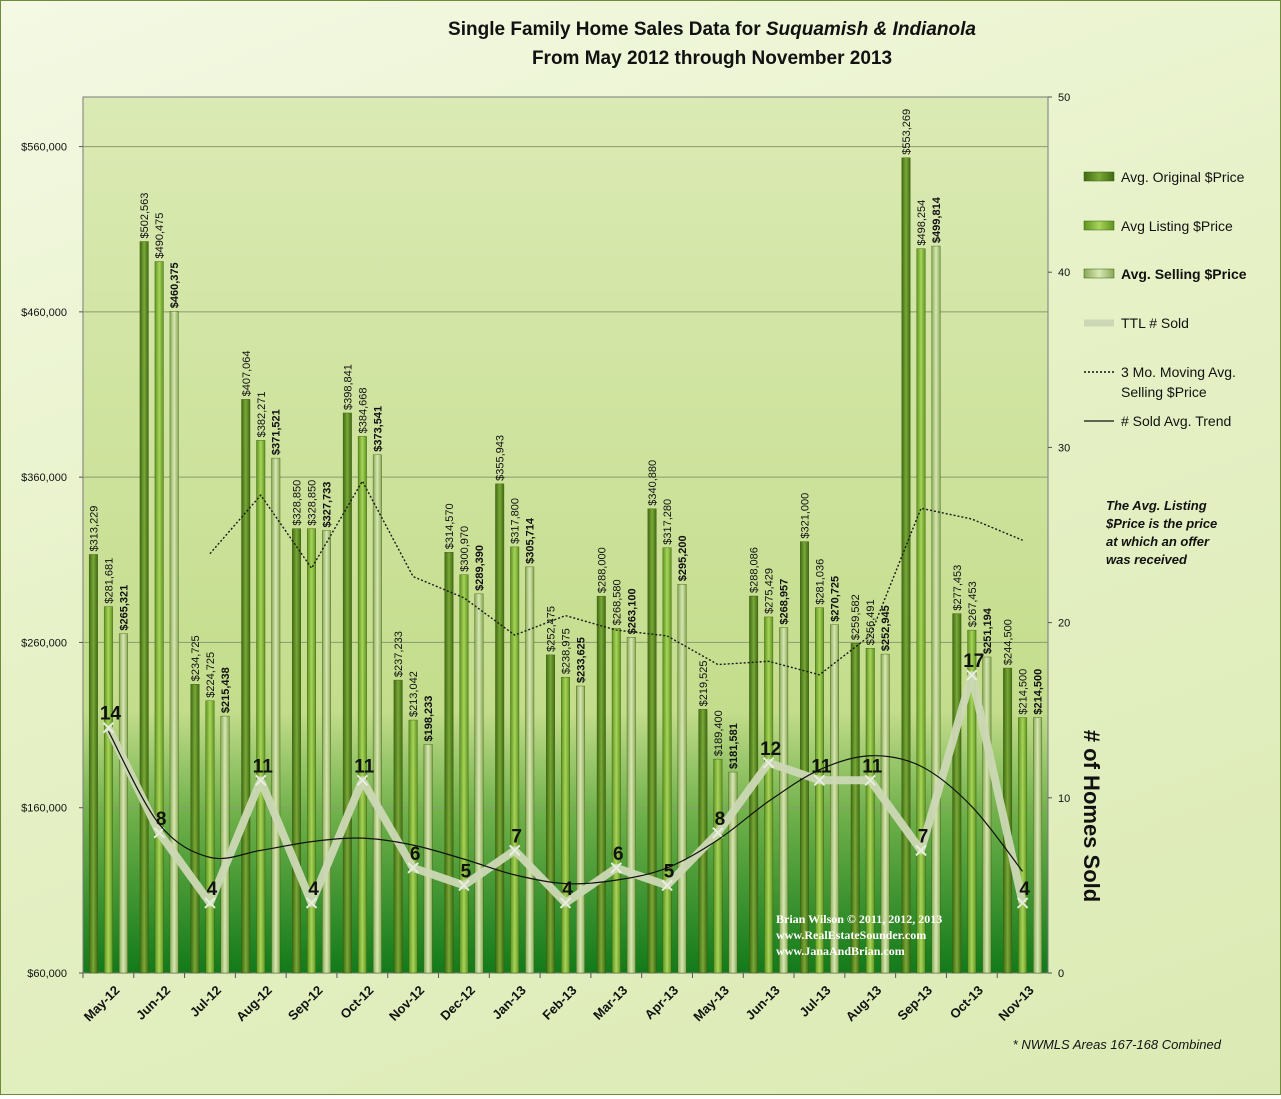  What do you see at coordinates (44, 643) in the screenshot?
I see `y-tick-label: $260,000` at bounding box center [44, 643].